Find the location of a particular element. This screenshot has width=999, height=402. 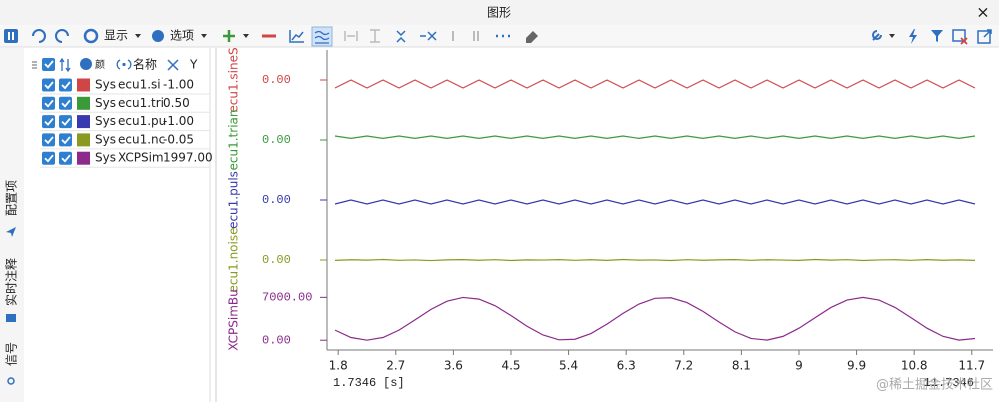

side-tab: 信号 is located at coordinates (12, 354).